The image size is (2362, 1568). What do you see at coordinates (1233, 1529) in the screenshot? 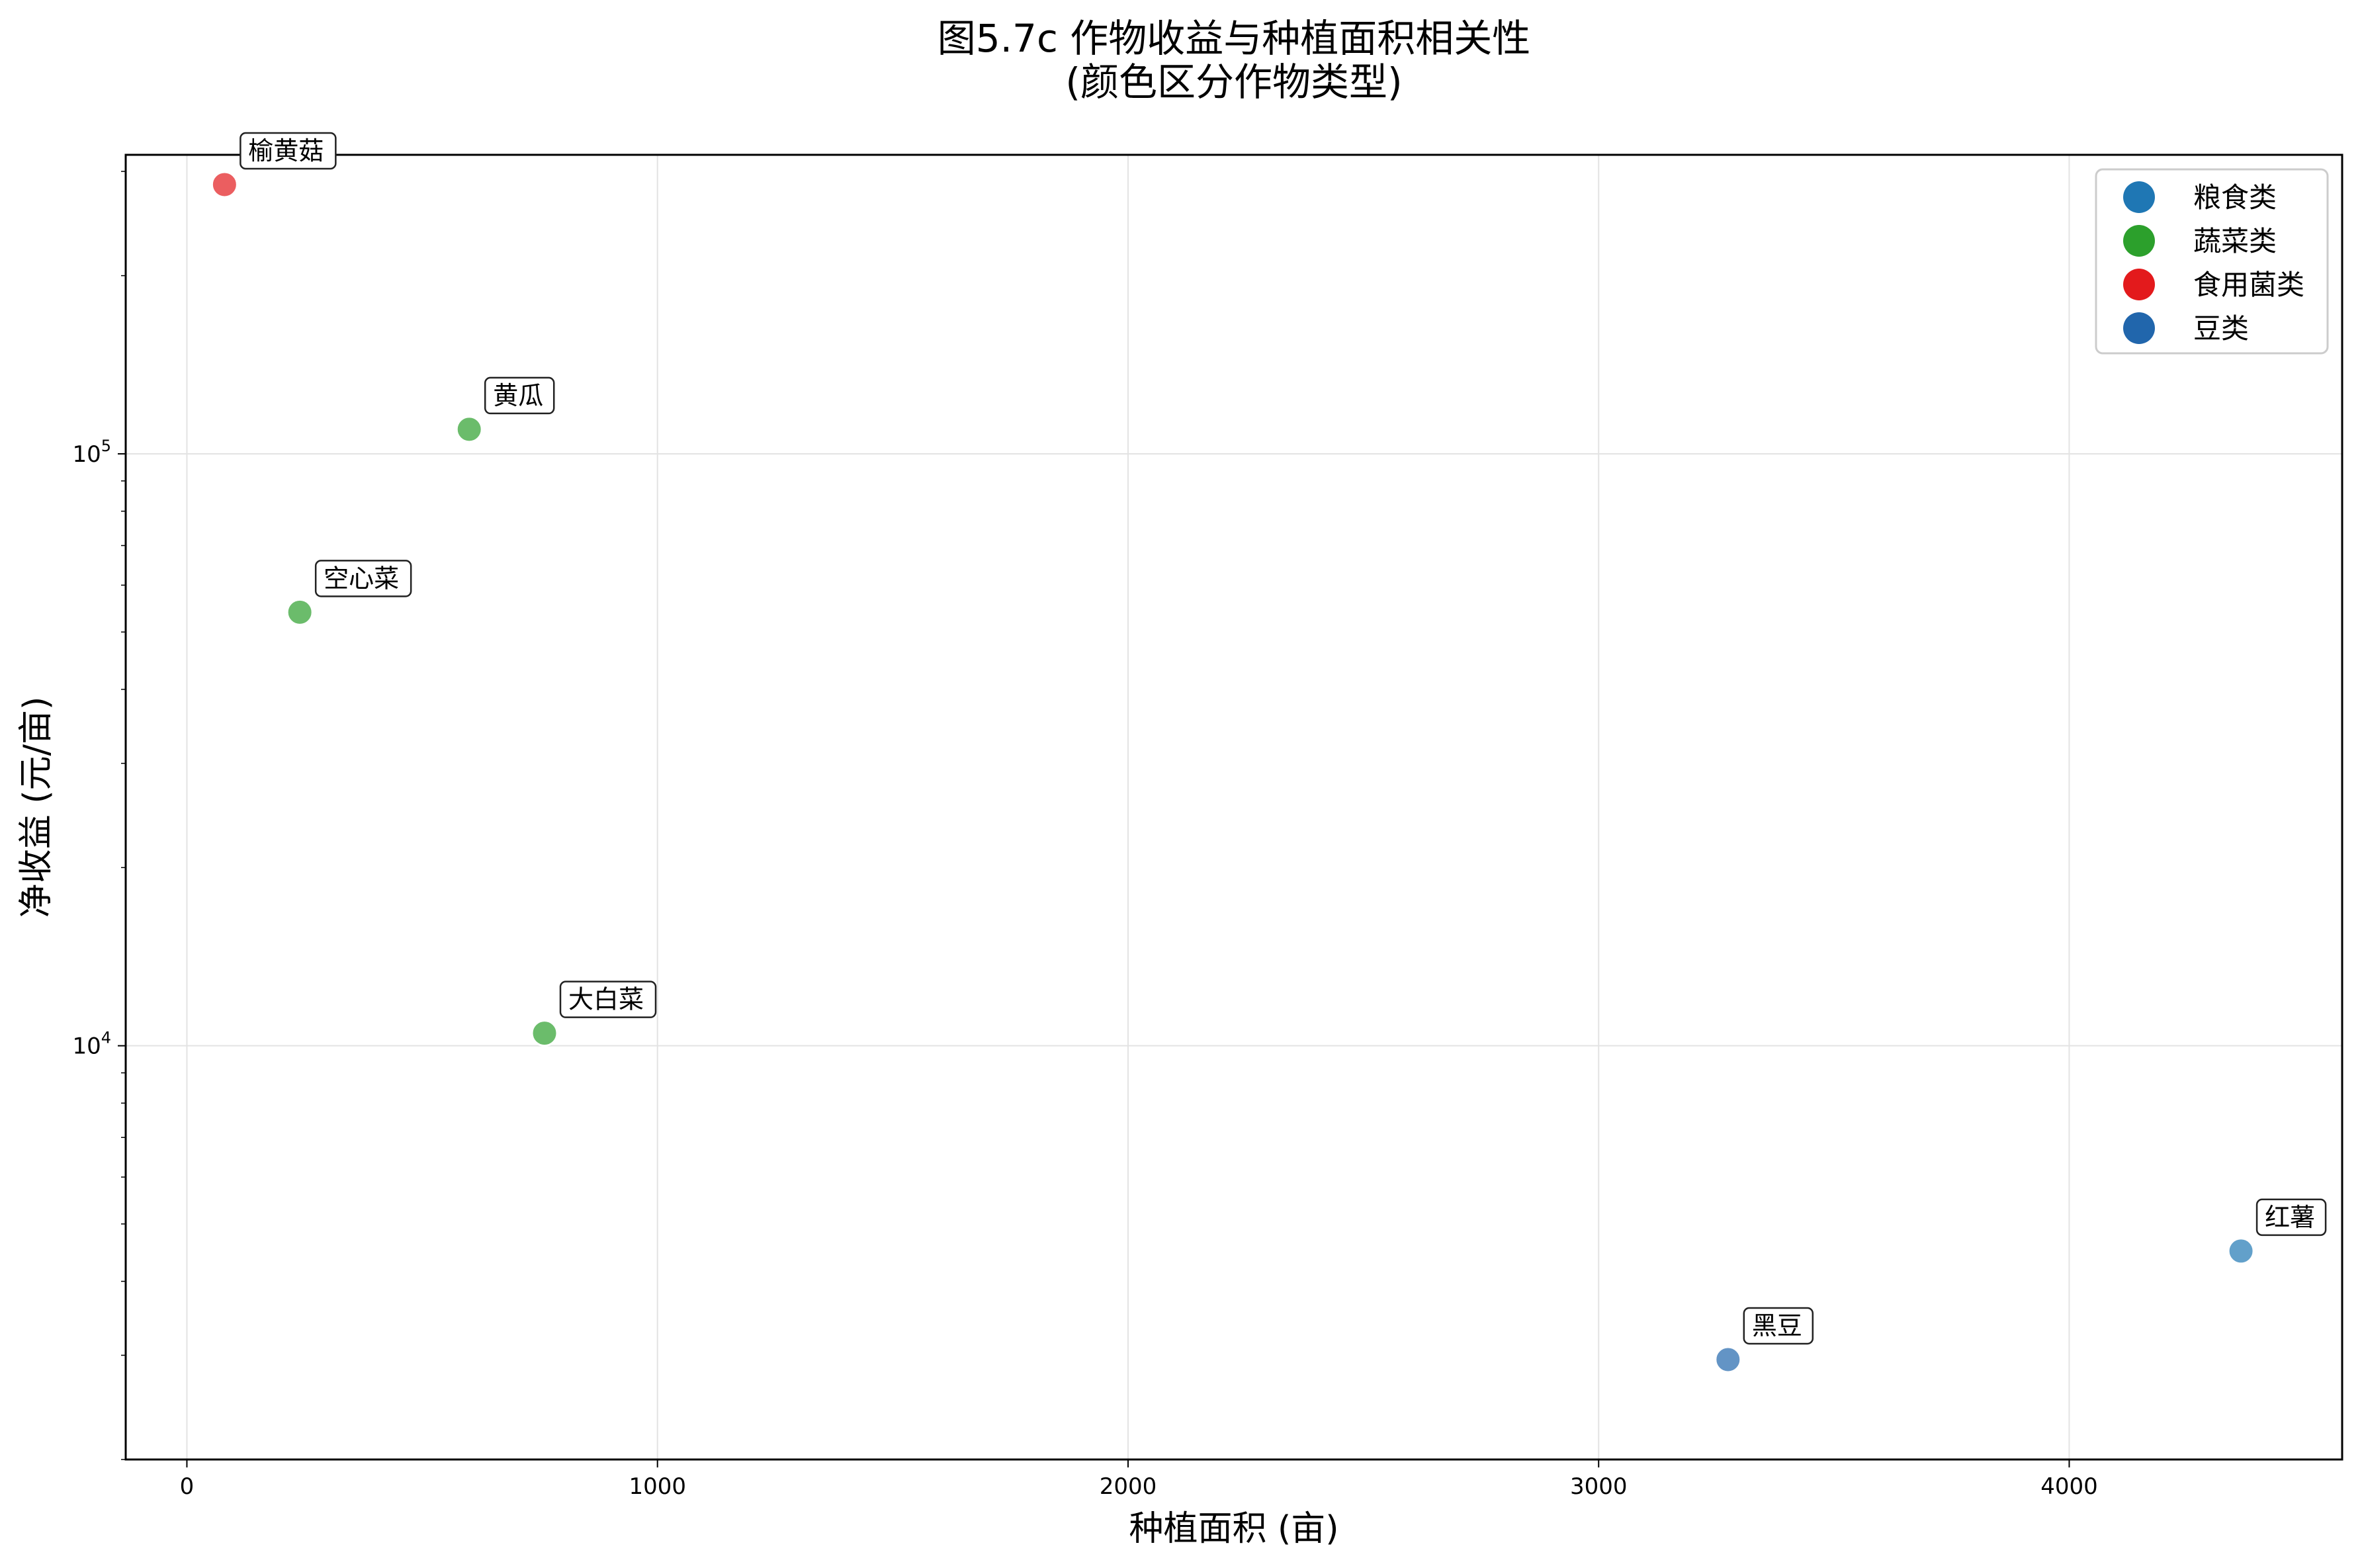
I see `x-axis-label: 种植面积 (亩)` at bounding box center [1233, 1529].